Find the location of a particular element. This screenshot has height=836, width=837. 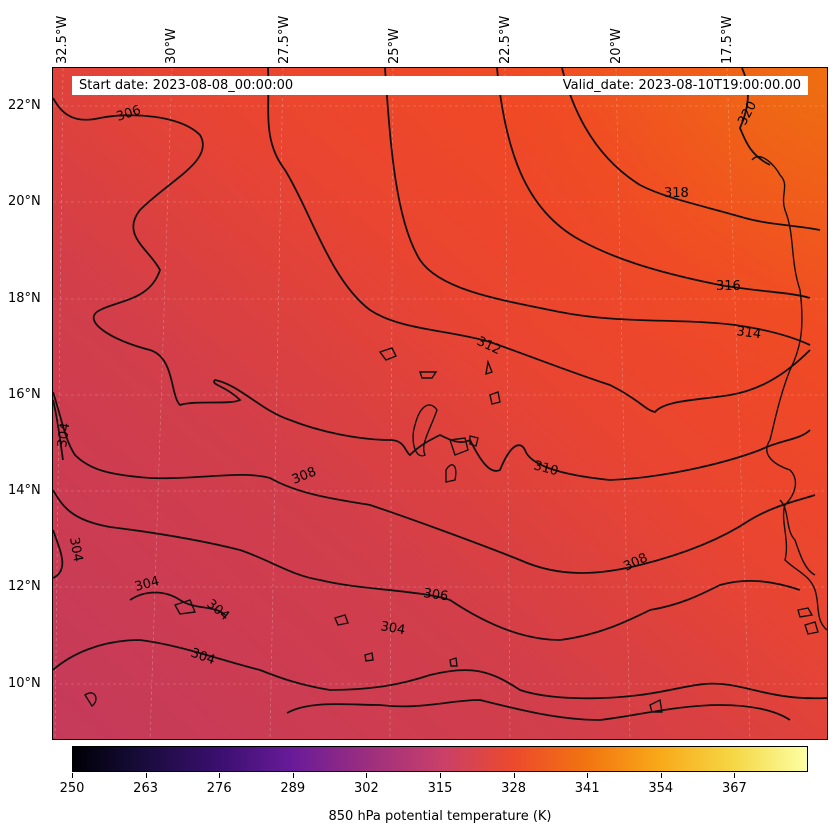

africa-coast is located at coordinates (789, 393).